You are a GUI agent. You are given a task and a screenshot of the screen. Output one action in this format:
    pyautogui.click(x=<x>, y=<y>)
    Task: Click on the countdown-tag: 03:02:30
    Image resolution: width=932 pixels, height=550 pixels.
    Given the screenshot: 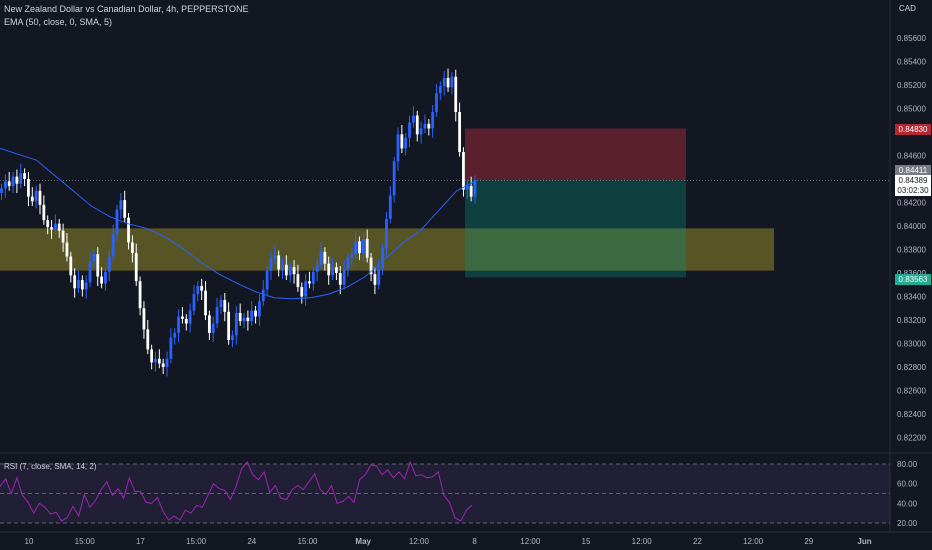 What is the action you would take?
    pyautogui.click(x=913, y=190)
    